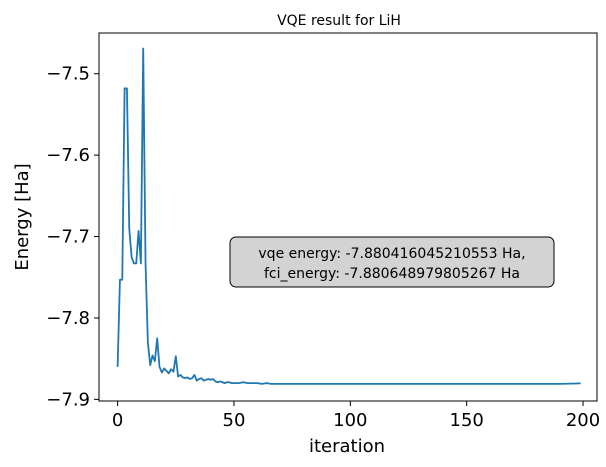 This screenshot has width=606, height=467. What do you see at coordinates (68, 74) in the screenshot?
I see `y-tick-label: −7.5` at bounding box center [68, 74].